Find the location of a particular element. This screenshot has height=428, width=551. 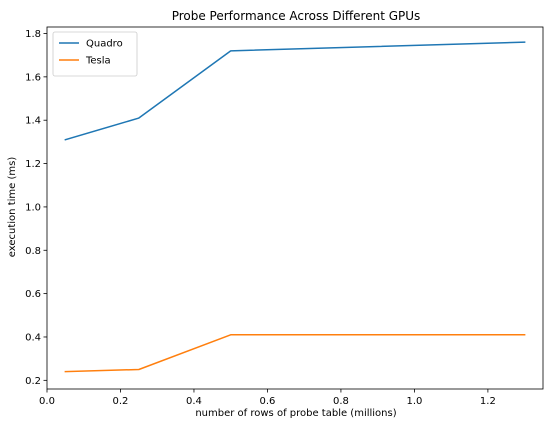

x-axis: 0.0 0.2 0.4 0.6 0.8 1.0 1.2 is located at coordinates (267, 398).